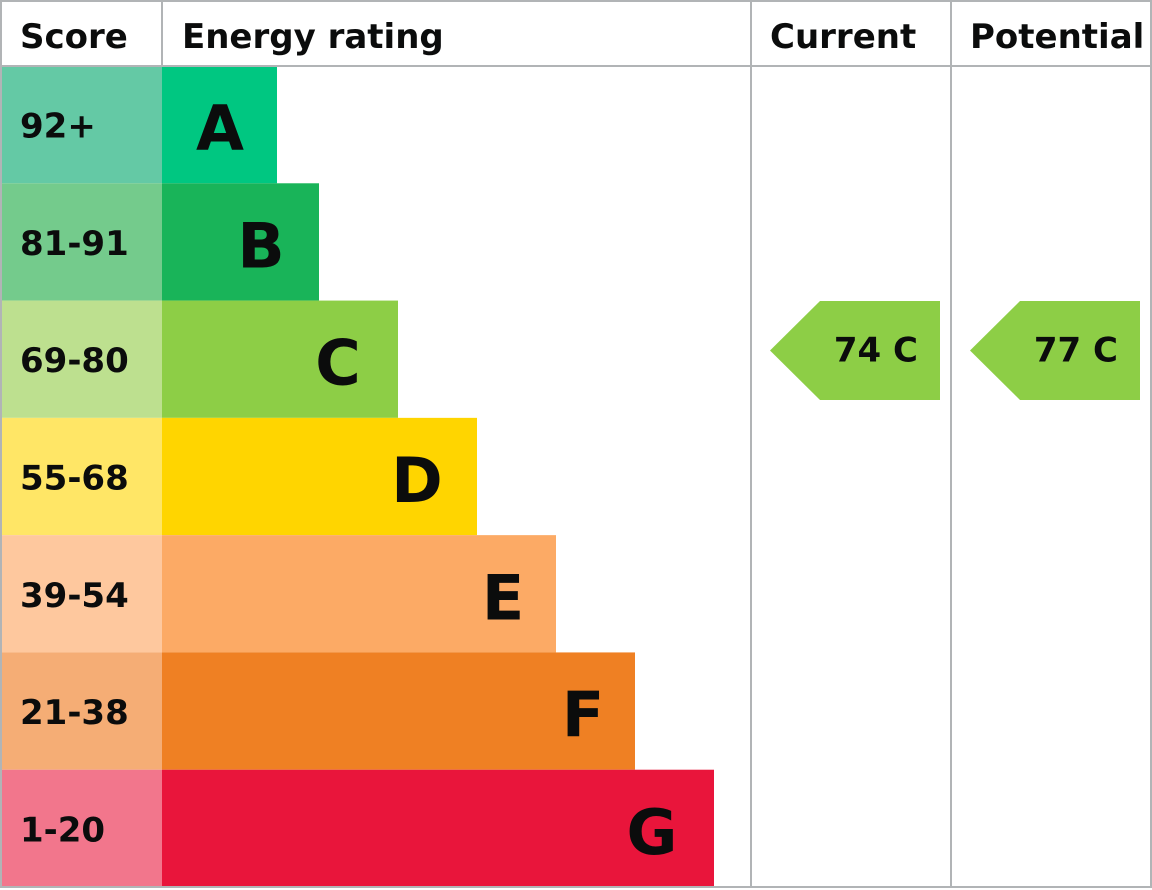  I want to click on band-letter: A, so click(220, 128).